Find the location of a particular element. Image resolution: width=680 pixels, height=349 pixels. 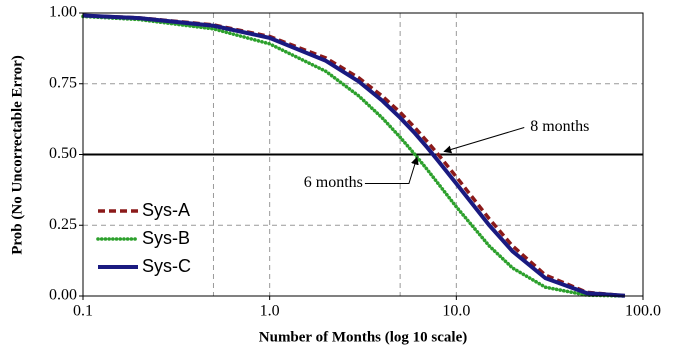

x-tick-label: 0.1 is located at coordinates (83, 311).